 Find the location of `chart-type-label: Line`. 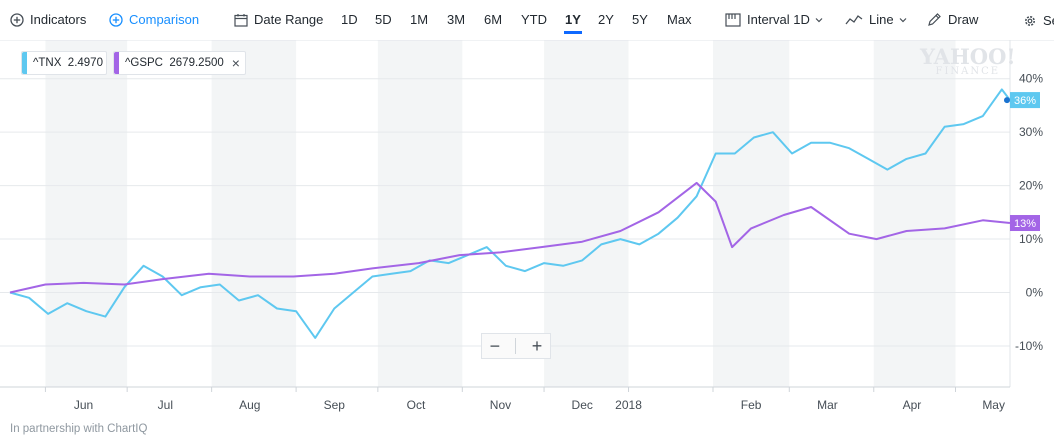

chart-type-label: Line is located at coordinates (881, 19).